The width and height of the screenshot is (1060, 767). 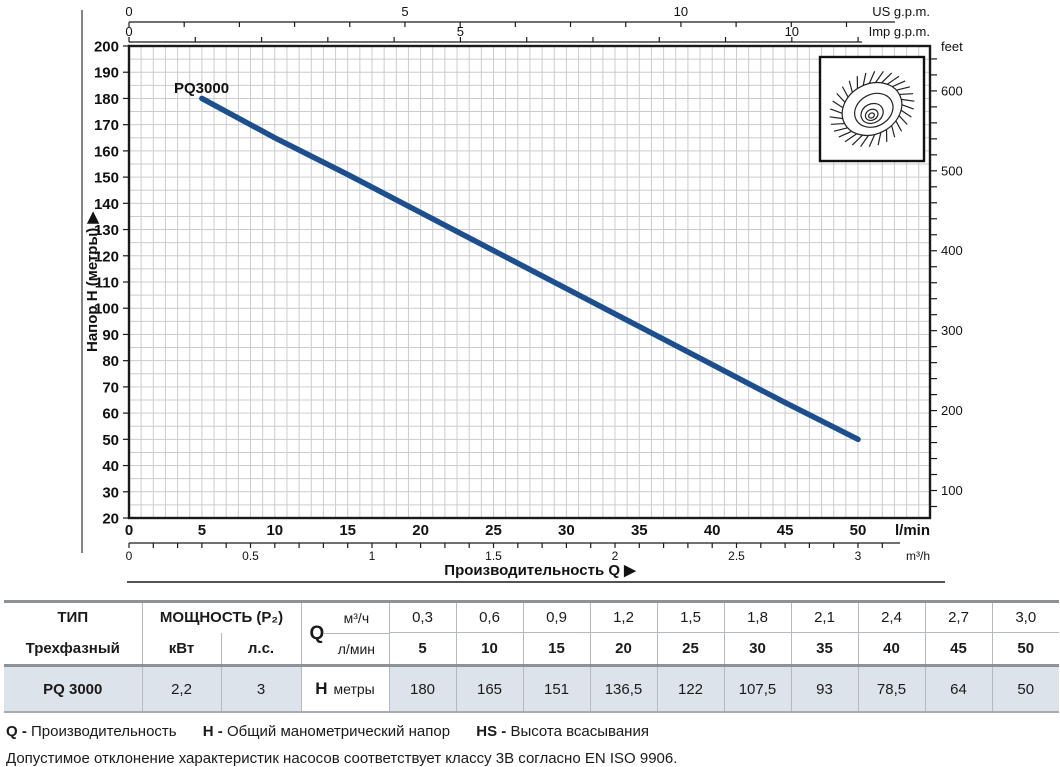 What do you see at coordinates (460, 31) in the screenshot?
I see `impgpm-tick-label: 5` at bounding box center [460, 31].